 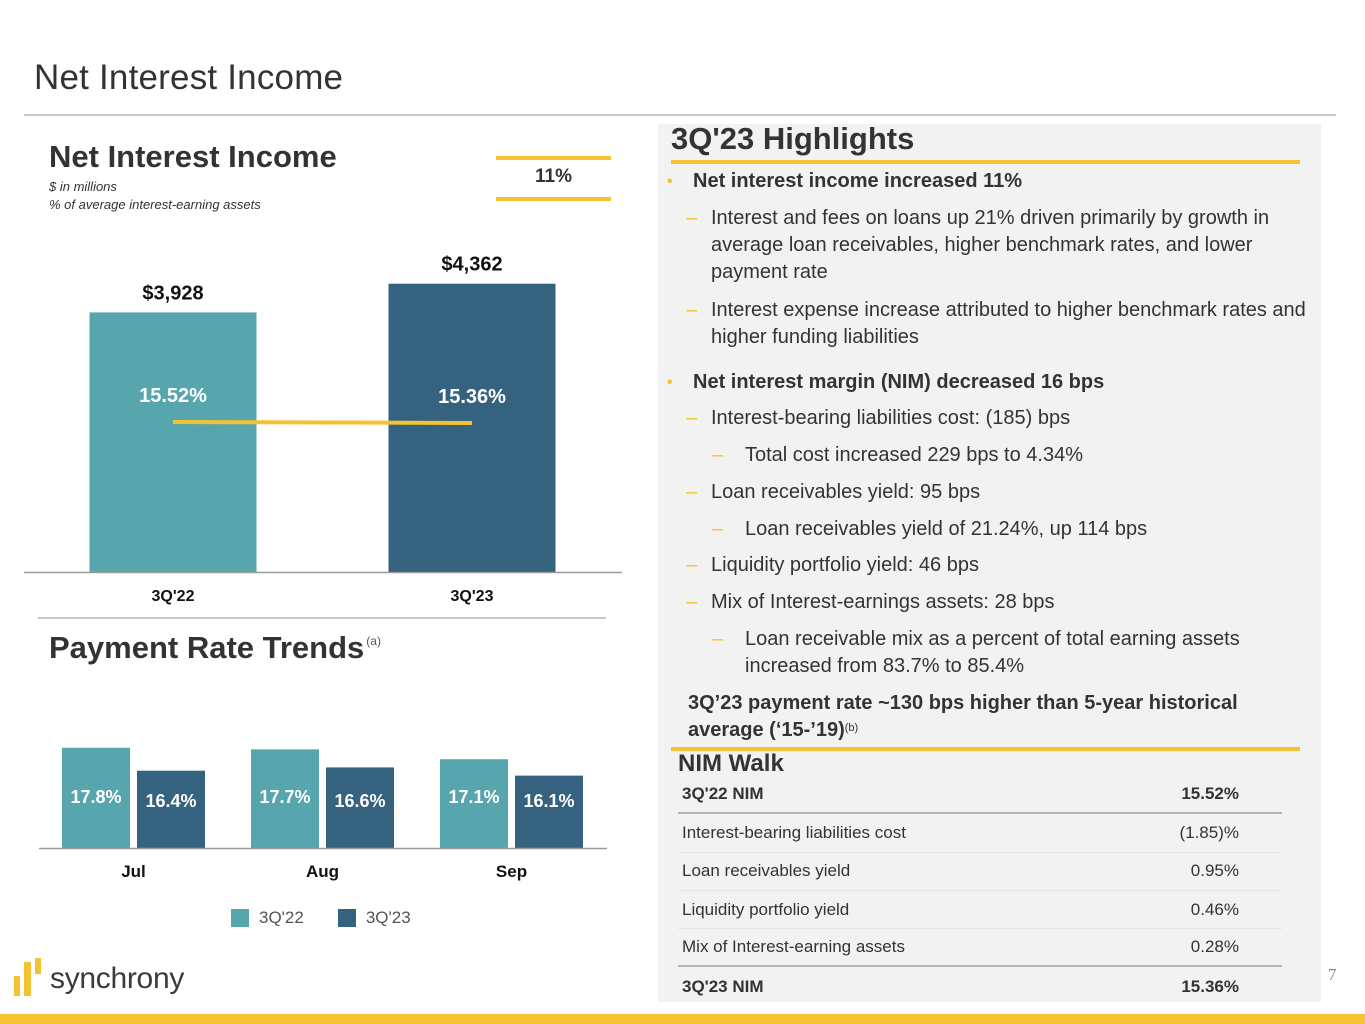 What do you see at coordinates (1214, 947) in the screenshot?
I see `nim-walk-value: 0.28%` at bounding box center [1214, 947].